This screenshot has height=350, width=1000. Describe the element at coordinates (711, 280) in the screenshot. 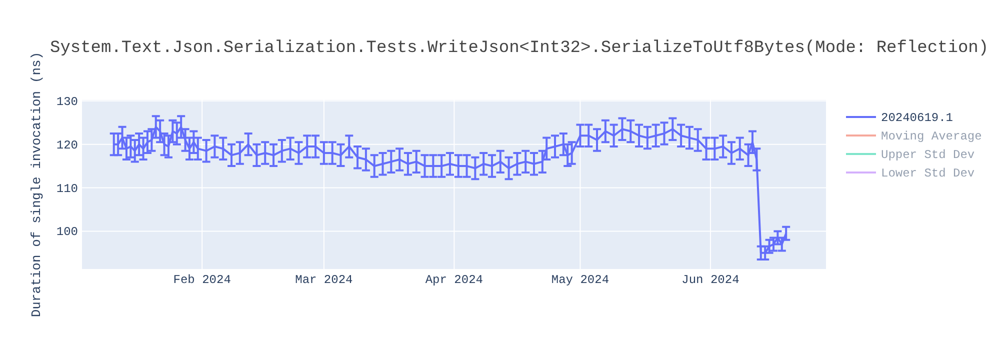

I see `x-tick-label: Jun 2024` at that location.